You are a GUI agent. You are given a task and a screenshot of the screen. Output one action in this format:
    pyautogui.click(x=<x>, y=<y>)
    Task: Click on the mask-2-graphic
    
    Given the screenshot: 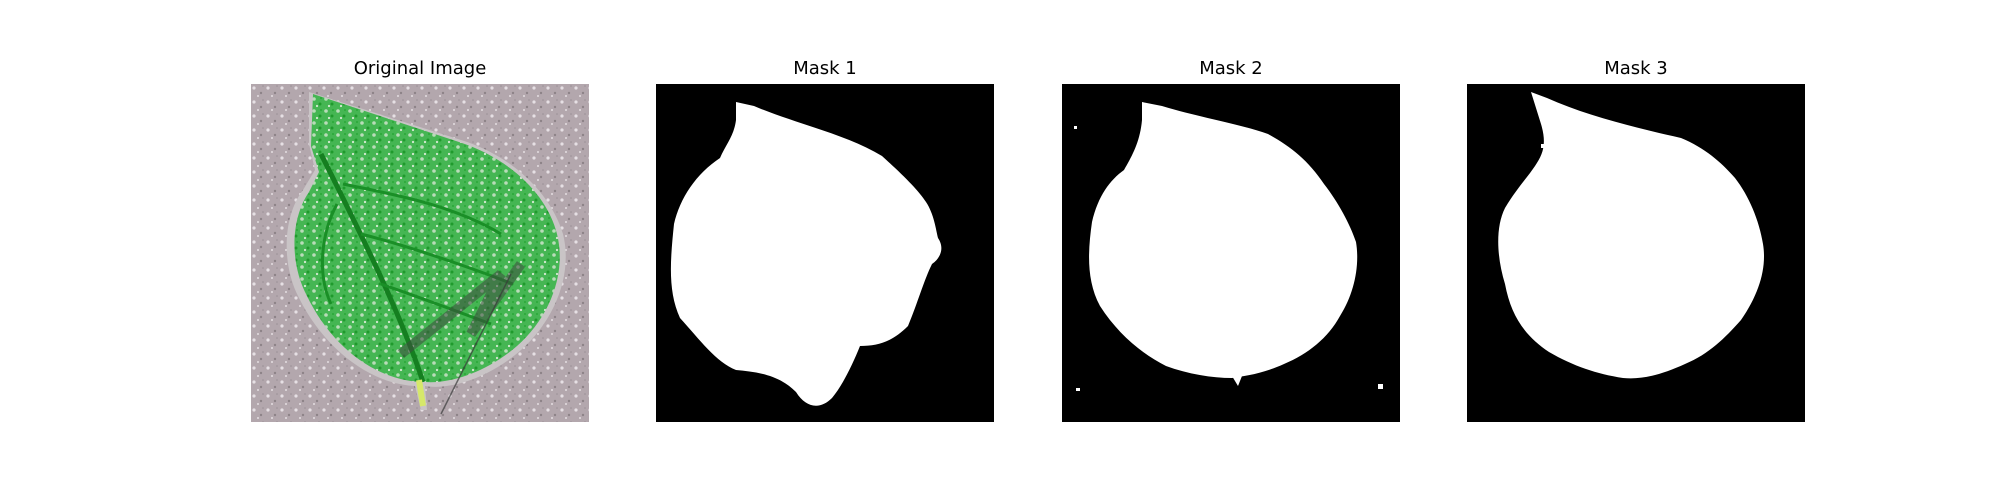 What is the action you would take?
    pyautogui.click(x=1231, y=253)
    